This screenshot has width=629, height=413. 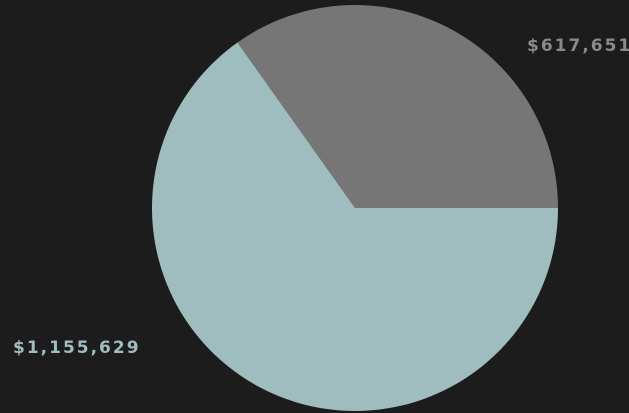 What do you see at coordinates (578, 46) in the screenshot?
I see `slice-label-0: $617,651` at bounding box center [578, 46].